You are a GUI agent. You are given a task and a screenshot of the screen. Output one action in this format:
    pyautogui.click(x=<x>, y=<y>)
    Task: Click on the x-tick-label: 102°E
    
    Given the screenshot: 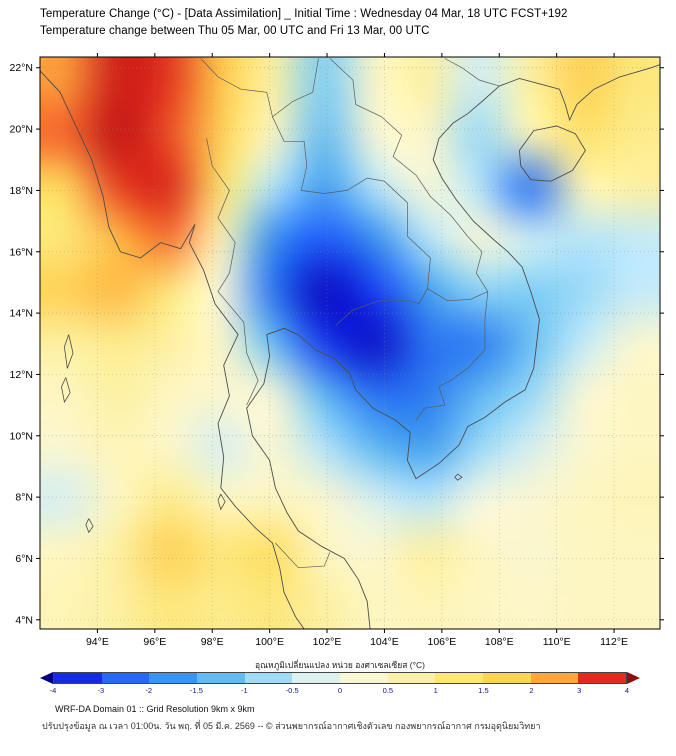 What is the action you would take?
    pyautogui.click(x=327, y=642)
    